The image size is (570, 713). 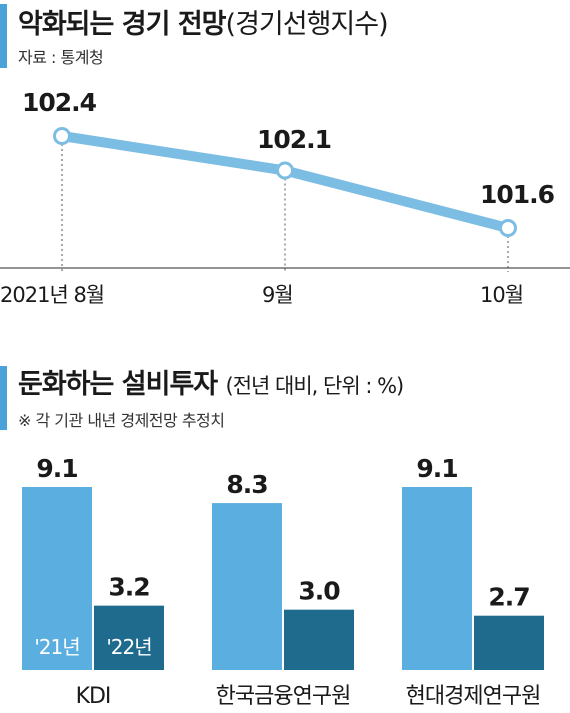 What do you see at coordinates (52, 295) in the screenshot?
I see `line-chart-x-label: 2021년 8월` at bounding box center [52, 295].